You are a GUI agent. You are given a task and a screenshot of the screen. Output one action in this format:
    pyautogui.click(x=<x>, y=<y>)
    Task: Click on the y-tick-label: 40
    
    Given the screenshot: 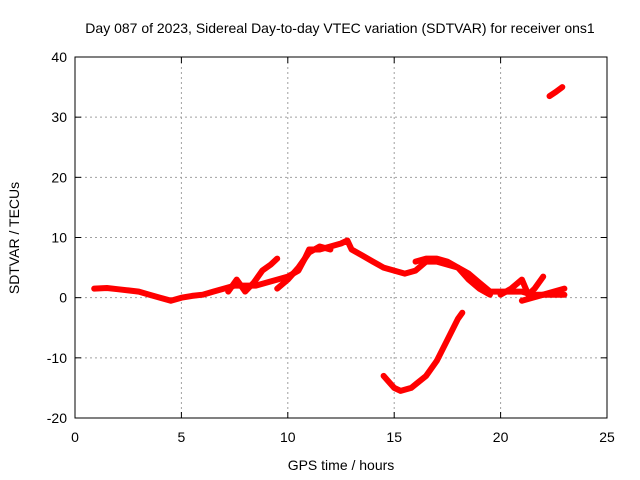 What is the action you would take?
    pyautogui.click(x=59, y=57)
    